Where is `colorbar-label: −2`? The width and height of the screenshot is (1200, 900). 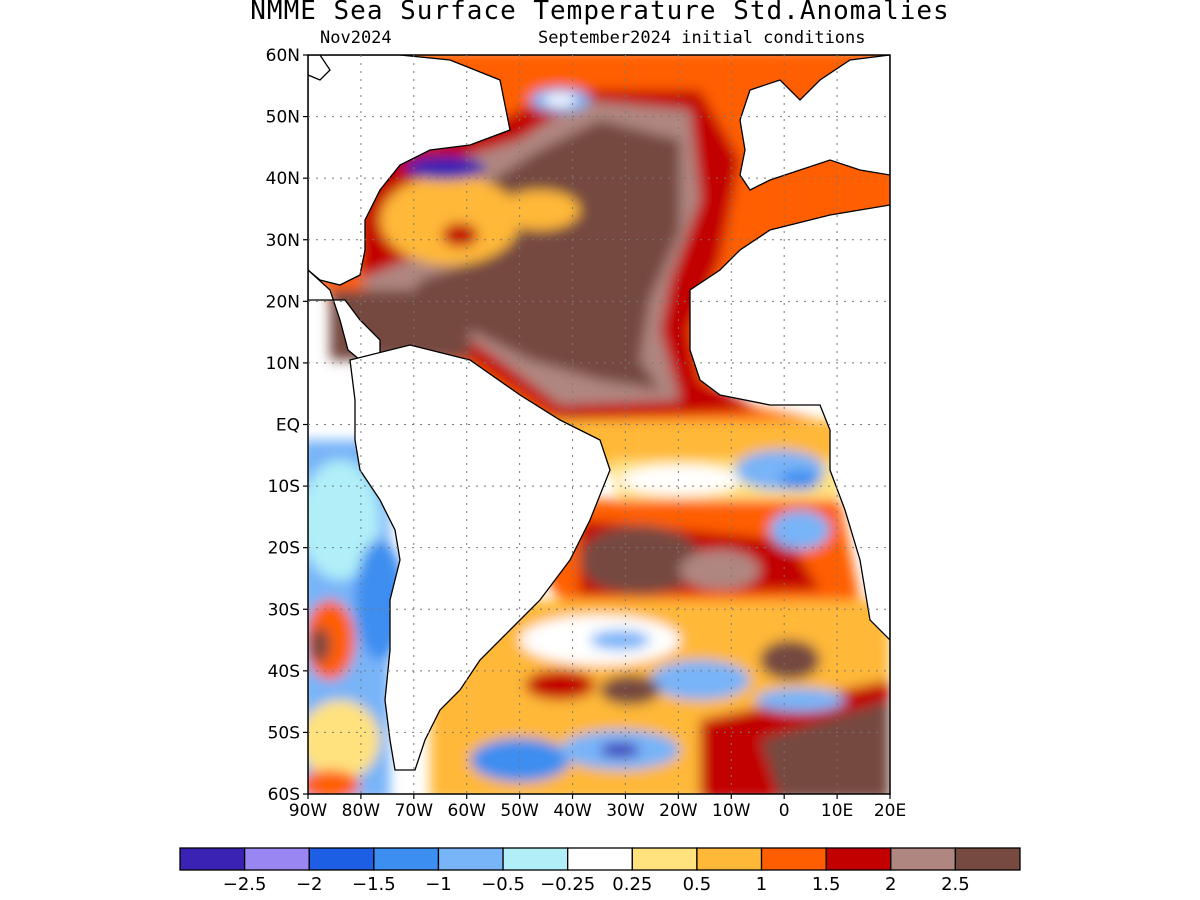
colorbar-label: −2 is located at coordinates (309, 884).